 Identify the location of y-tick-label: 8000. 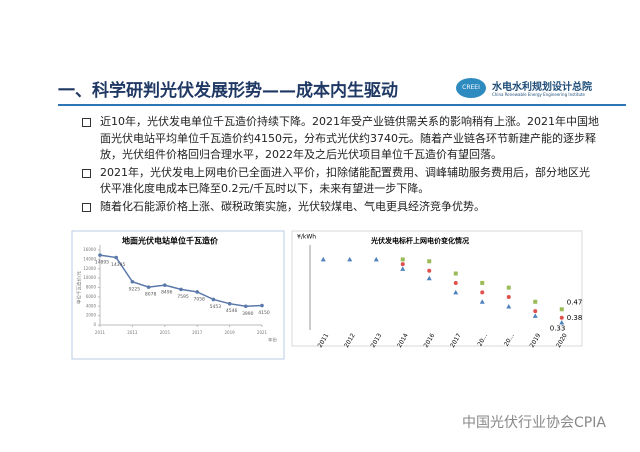
(91, 287).